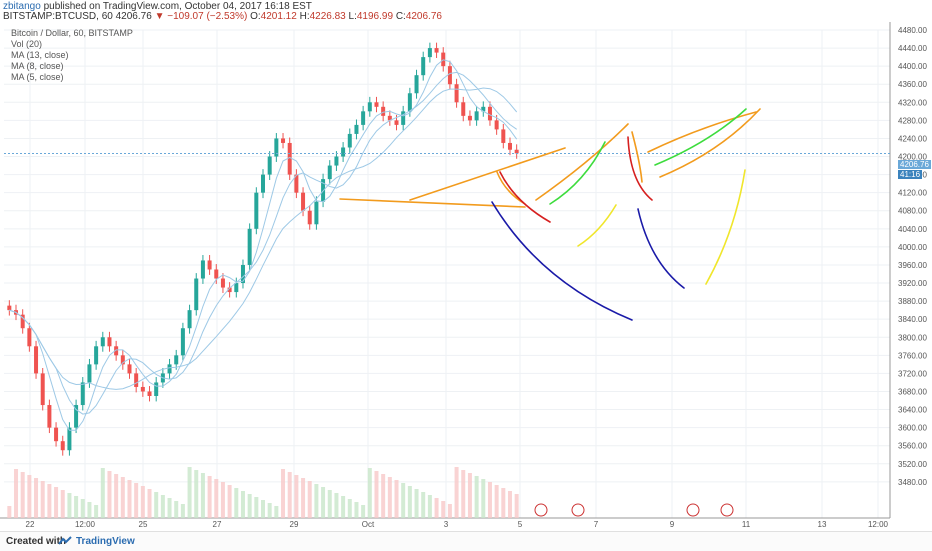  What do you see at coordinates (37, 66) in the screenshot?
I see `ma8-legend: MA (8, close)` at bounding box center [37, 66].